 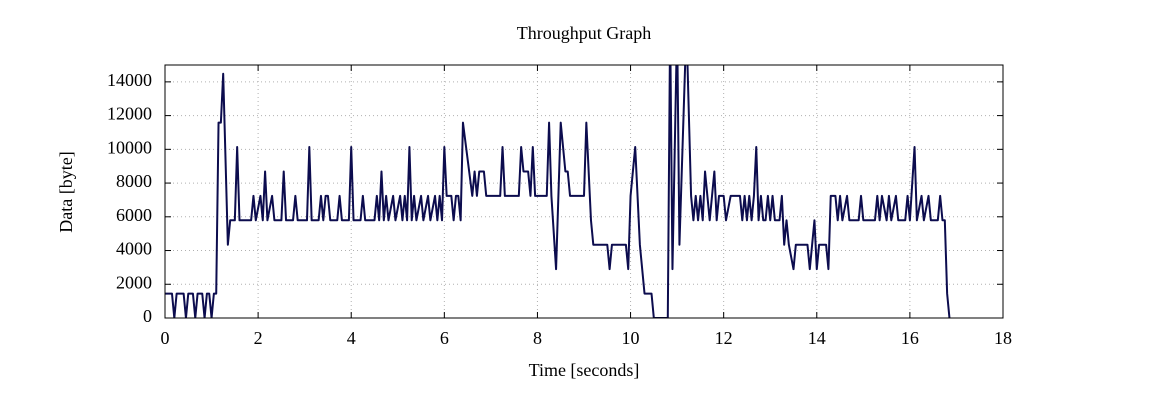 I want to click on x-tick-label: 2, so click(x=258, y=338).